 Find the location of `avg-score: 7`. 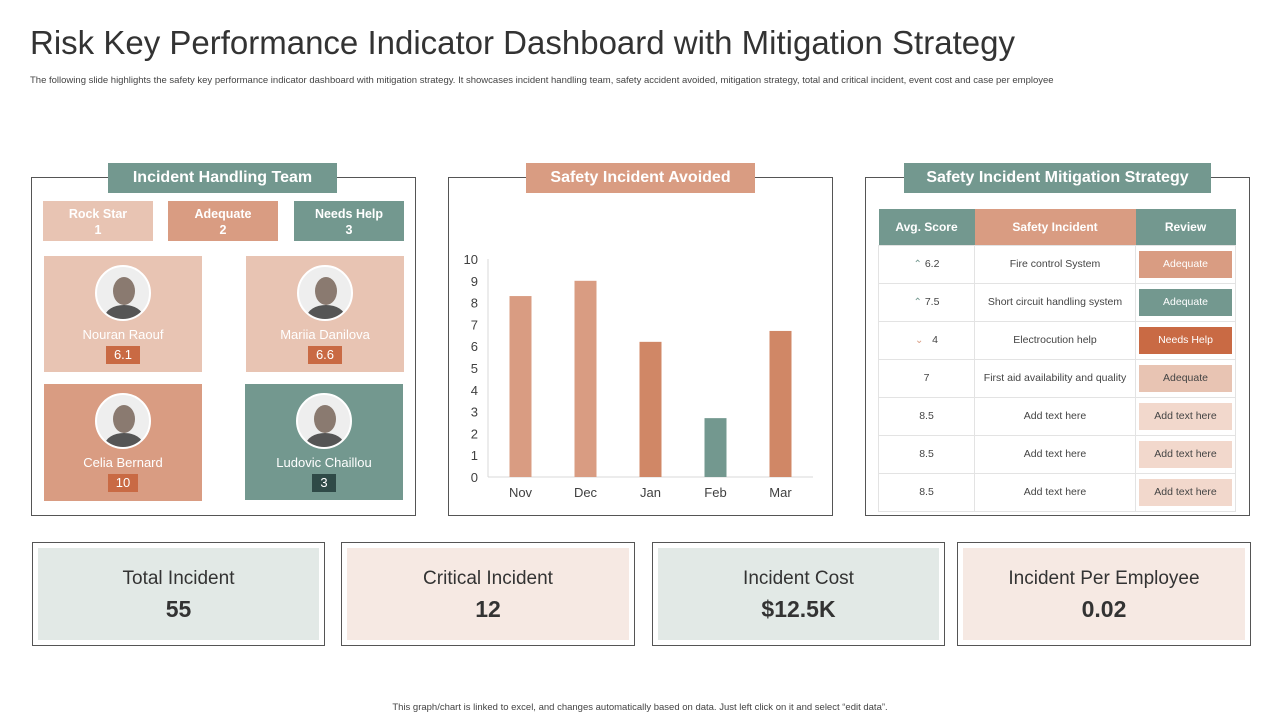

avg-score: 7 is located at coordinates (926, 378).